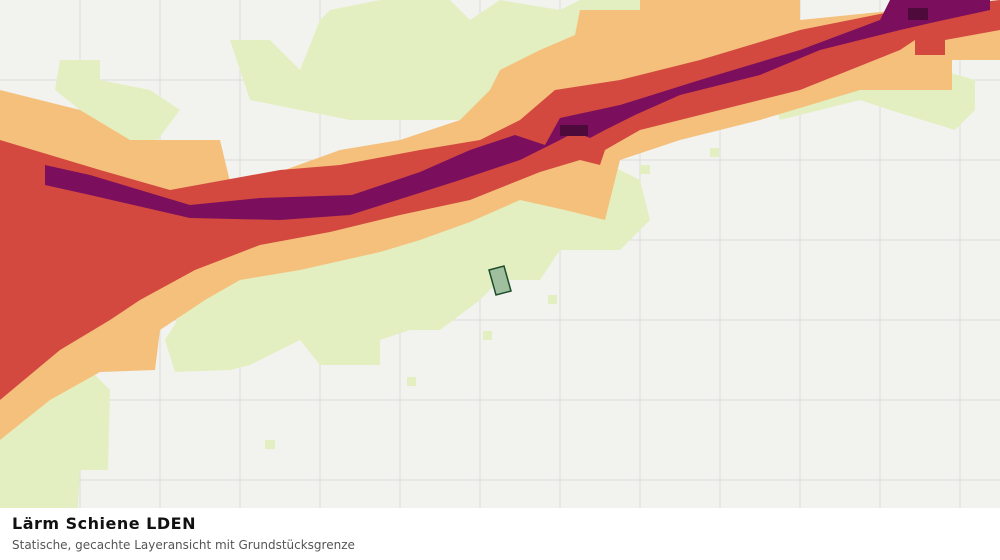 Image resolution: width=1000 pixels, height=560 pixels. Describe the element at coordinates (744, 72) in the screenshot. I see `noise-zone-extreme` at that location.